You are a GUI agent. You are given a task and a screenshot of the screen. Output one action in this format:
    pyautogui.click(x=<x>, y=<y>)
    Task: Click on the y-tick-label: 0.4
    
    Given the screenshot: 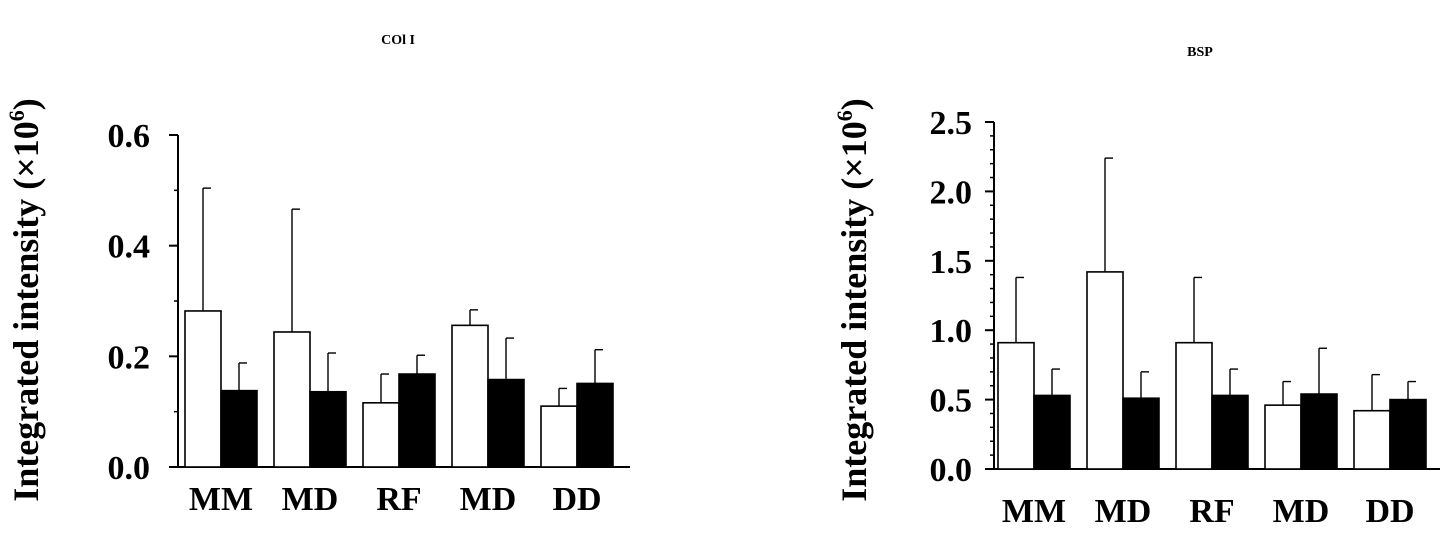 What is the action you would take?
    pyautogui.click(x=129, y=247)
    